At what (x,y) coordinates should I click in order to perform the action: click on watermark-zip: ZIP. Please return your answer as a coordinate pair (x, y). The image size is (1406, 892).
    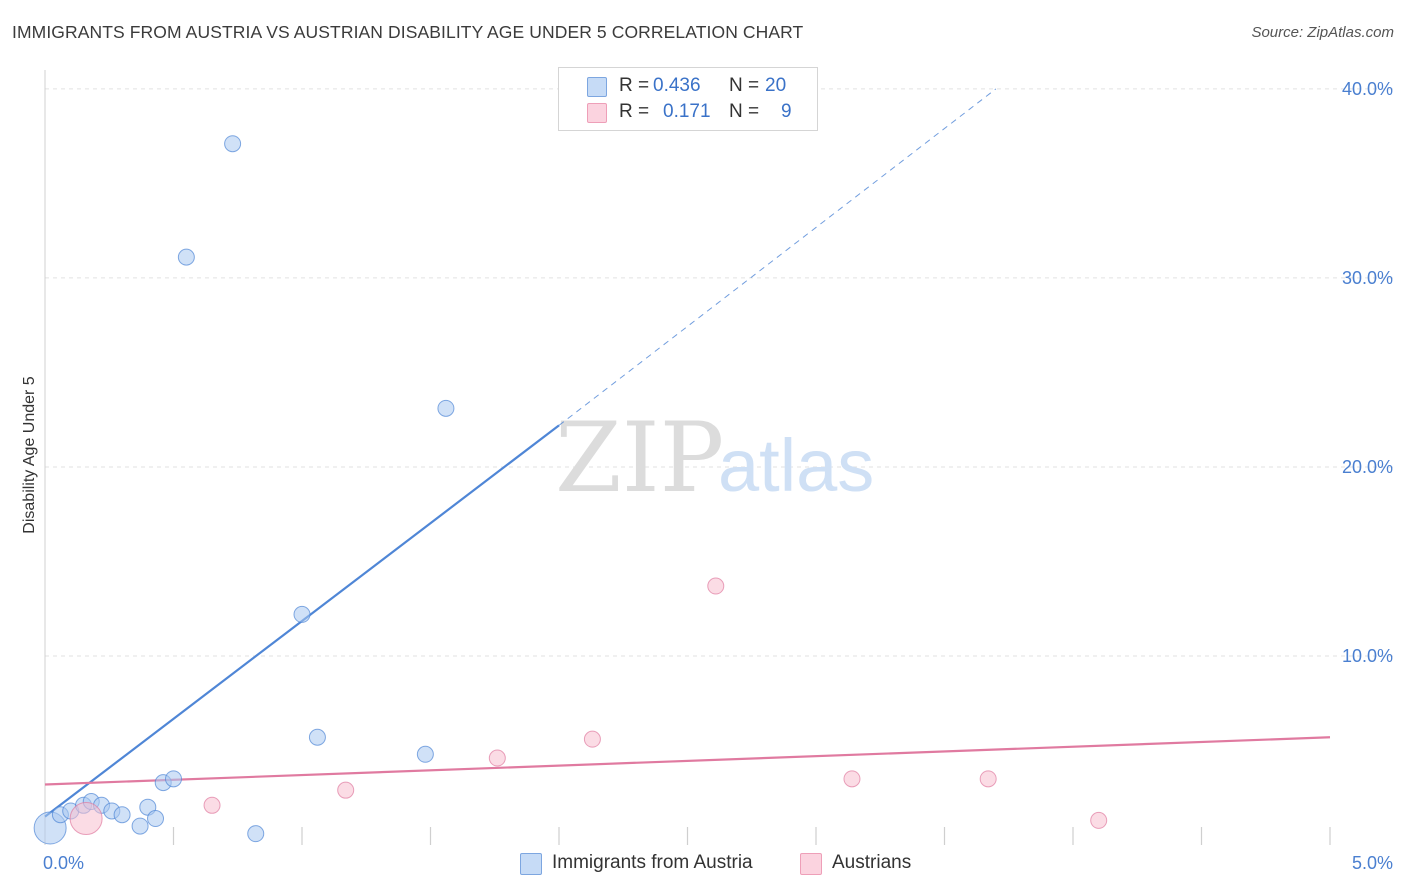
    Looking at the image, I should click on (639, 458).